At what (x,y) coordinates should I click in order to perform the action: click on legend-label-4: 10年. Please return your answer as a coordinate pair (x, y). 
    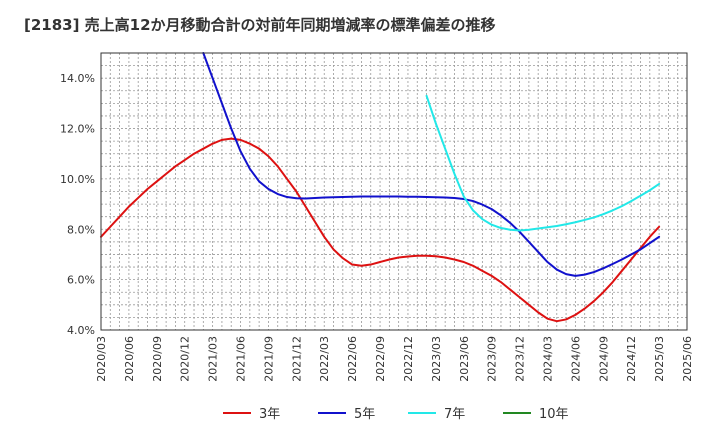
    Looking at the image, I should click on (554, 414).